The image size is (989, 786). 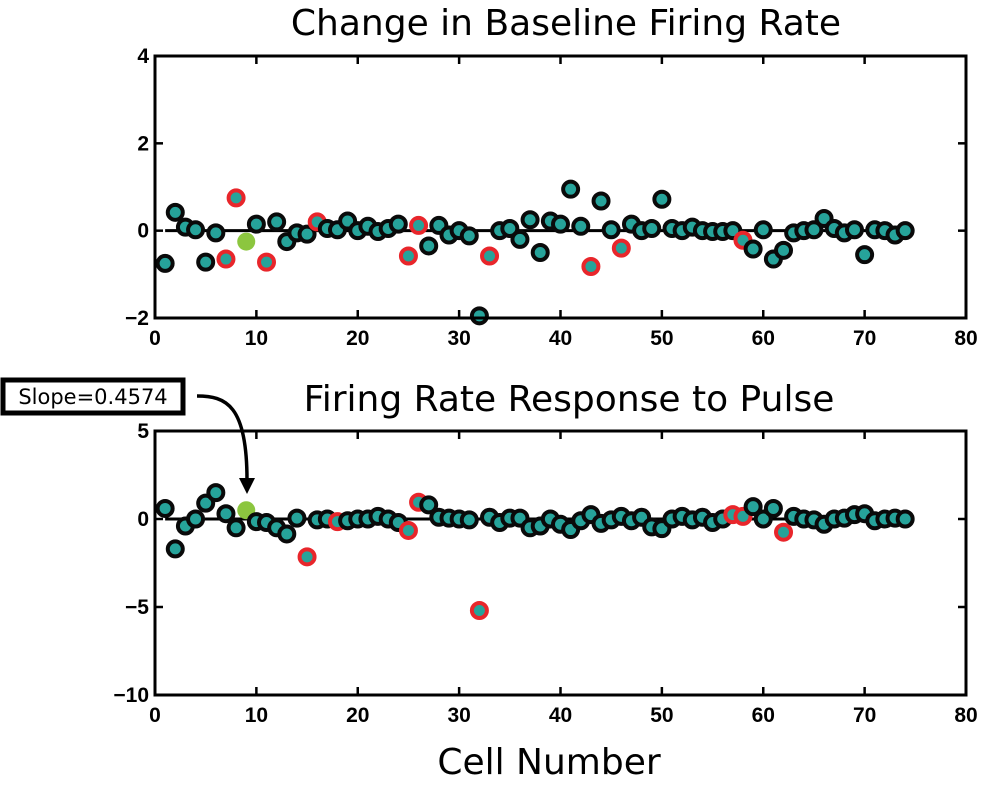 What do you see at coordinates (246, 241) in the screenshot?
I see `data-point-highlighted-cell` at bounding box center [246, 241].